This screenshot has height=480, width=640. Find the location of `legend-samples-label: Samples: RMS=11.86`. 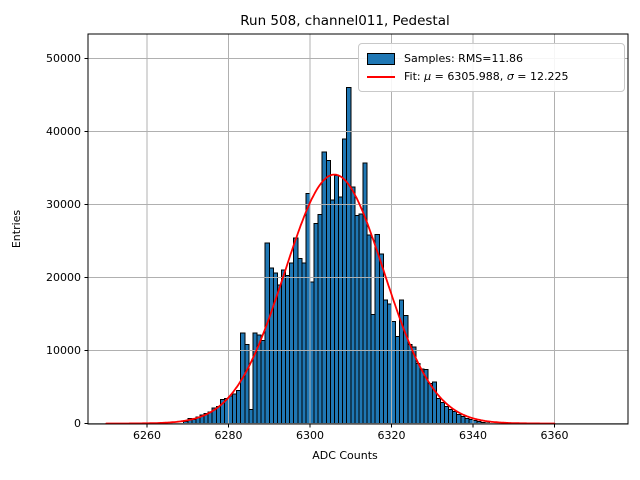

legend-samples-label: Samples: RMS=11.86 is located at coordinates (464, 59).